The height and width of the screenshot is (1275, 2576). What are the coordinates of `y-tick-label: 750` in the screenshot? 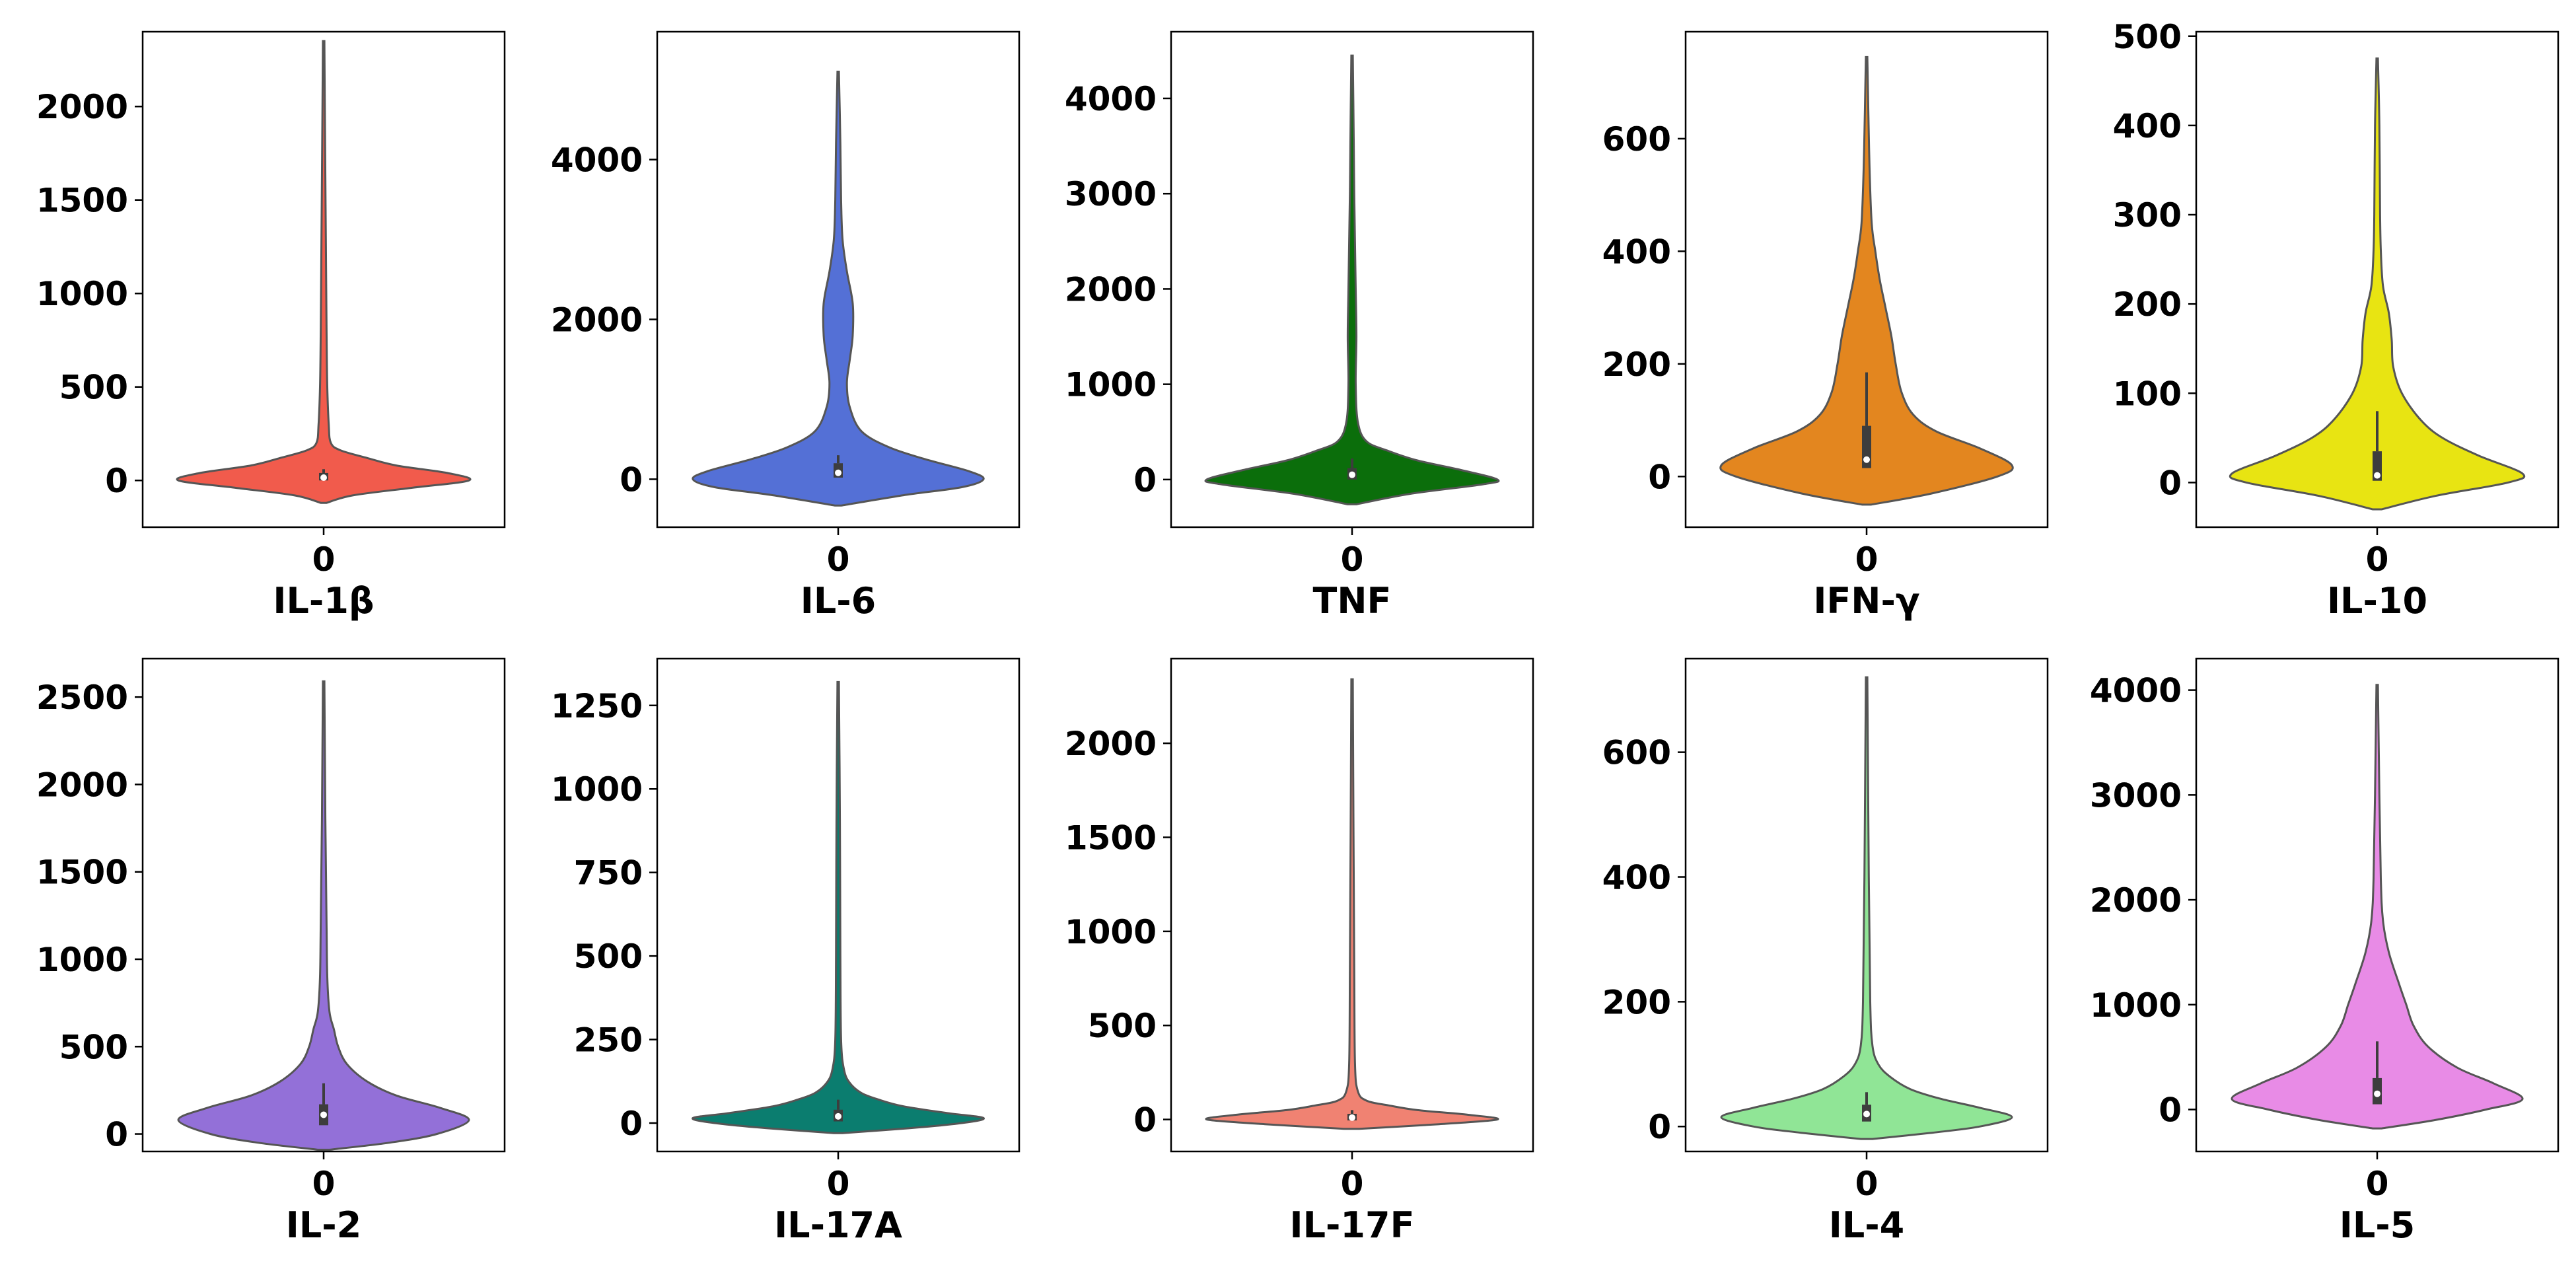 It's located at (608, 873).